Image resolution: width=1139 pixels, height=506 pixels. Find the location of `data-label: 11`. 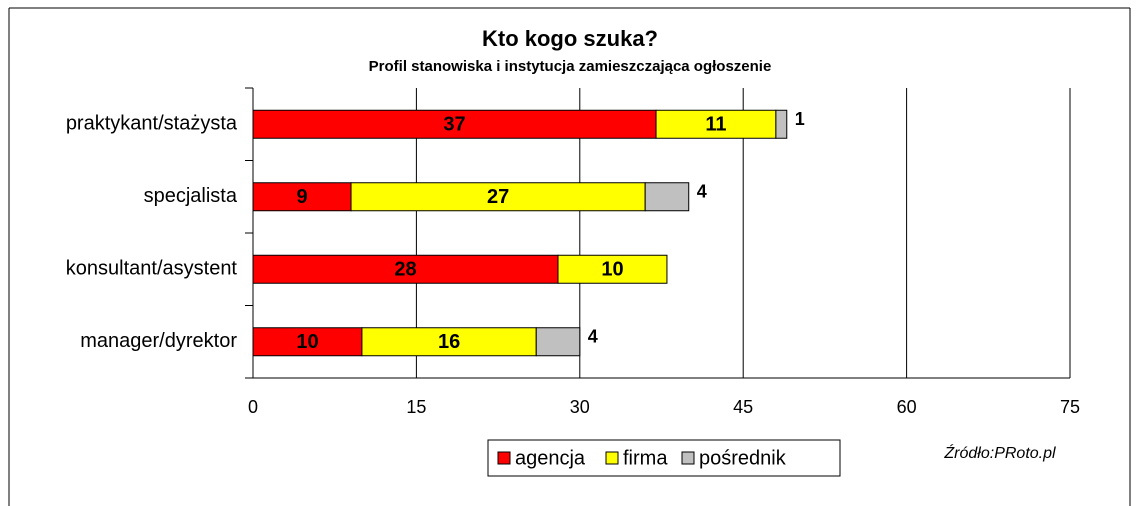

data-label: 11 is located at coordinates (715, 125).